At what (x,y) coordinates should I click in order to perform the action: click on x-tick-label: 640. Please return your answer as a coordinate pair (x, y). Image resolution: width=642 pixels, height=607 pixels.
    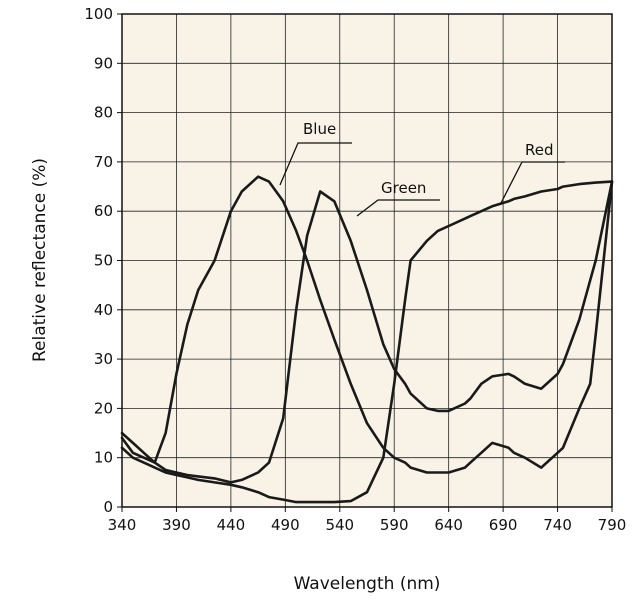
    Looking at the image, I should click on (448, 525).